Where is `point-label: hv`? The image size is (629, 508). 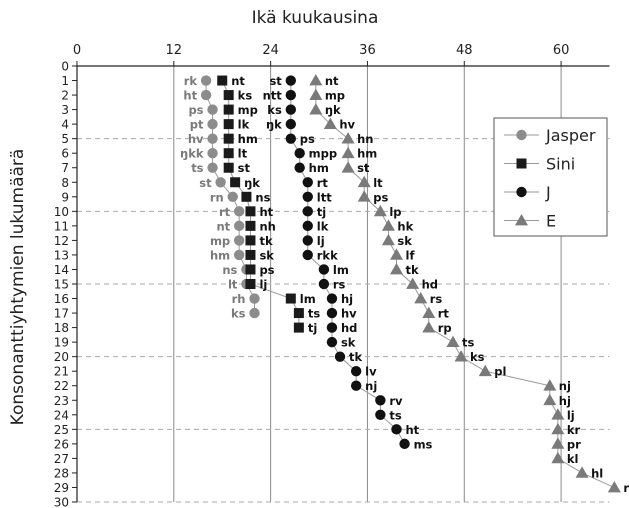
point-label: hv is located at coordinates (349, 314).